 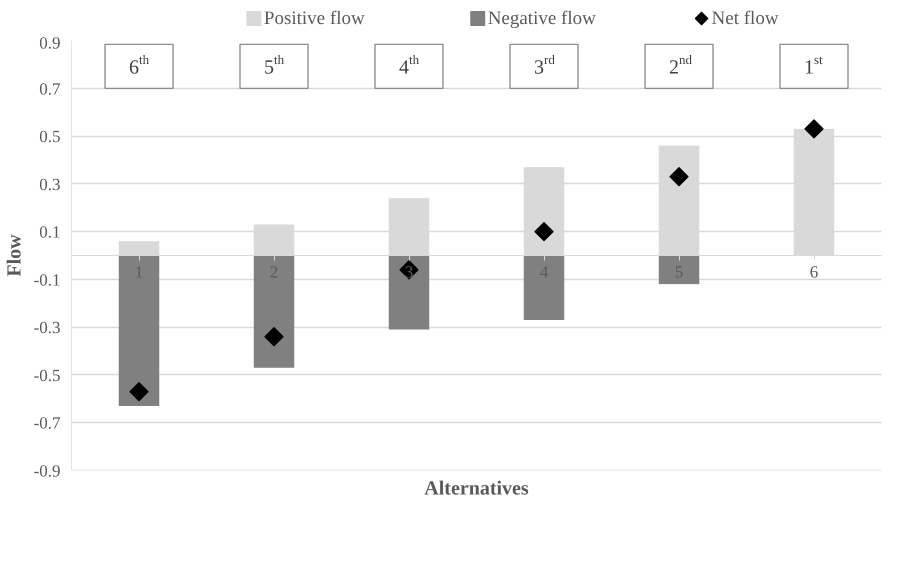 What do you see at coordinates (476, 489) in the screenshot?
I see `x-axis-title: Alternatives` at bounding box center [476, 489].